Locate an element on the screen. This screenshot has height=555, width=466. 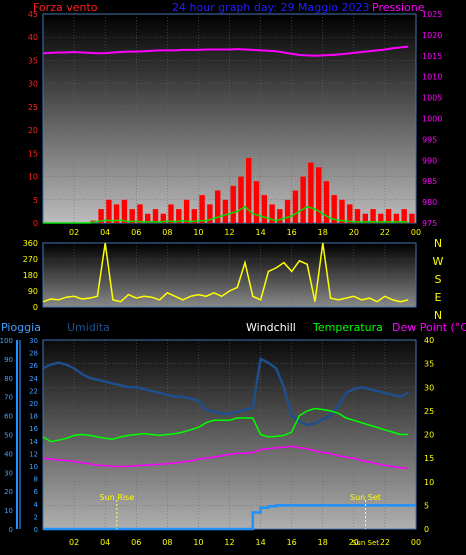
humidity-y-tick-label: 24 is located at coordinates (33, 379).